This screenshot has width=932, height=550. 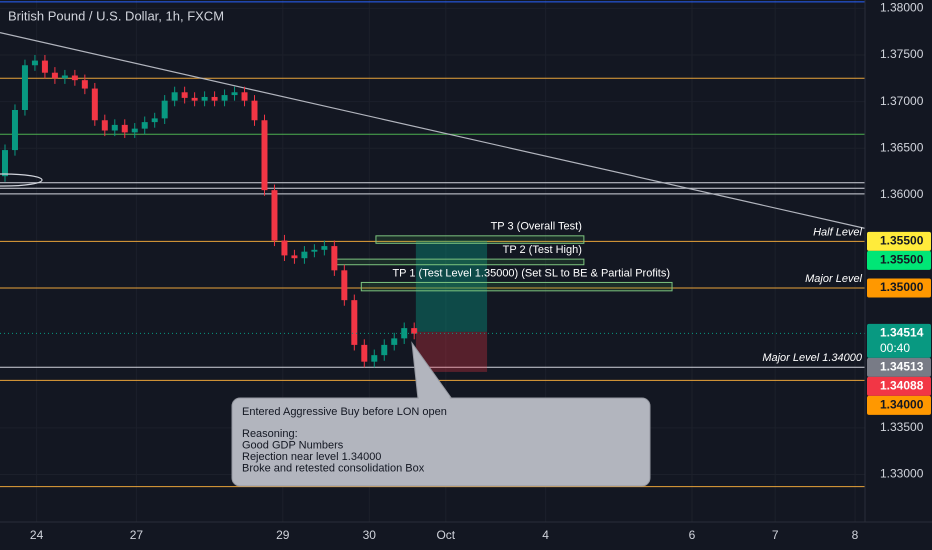 What do you see at coordinates (902, 194) in the screenshot?
I see `y-tick-label: 1.36000` at bounding box center [902, 194].